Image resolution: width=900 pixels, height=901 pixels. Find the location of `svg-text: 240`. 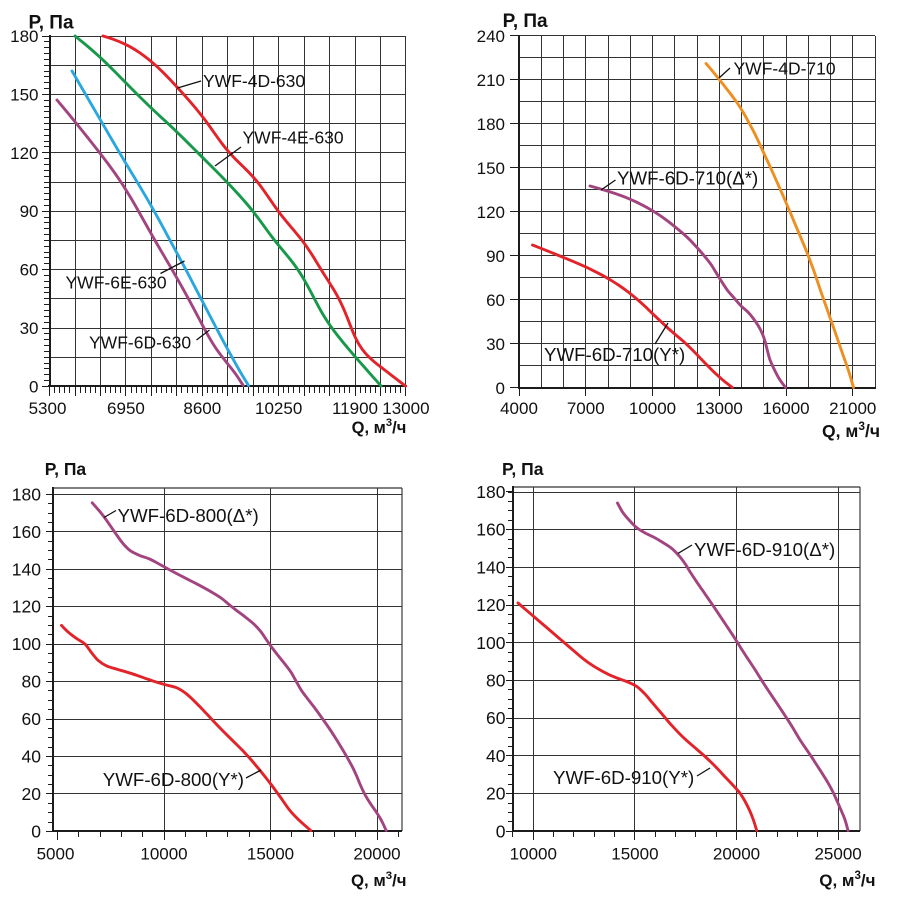

svg-text: 240 is located at coordinates (491, 36).